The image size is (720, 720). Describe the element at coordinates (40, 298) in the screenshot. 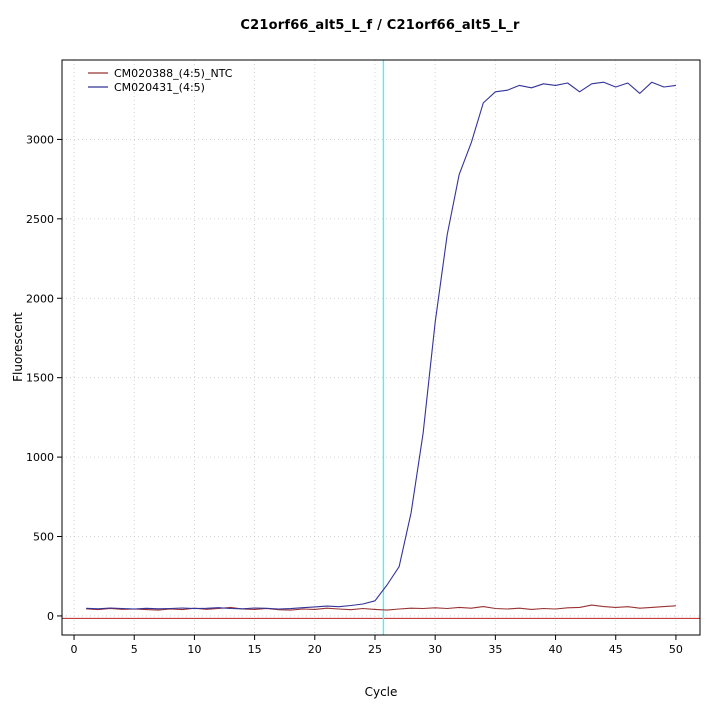

I see `y-tick-label: 2000` at that location.